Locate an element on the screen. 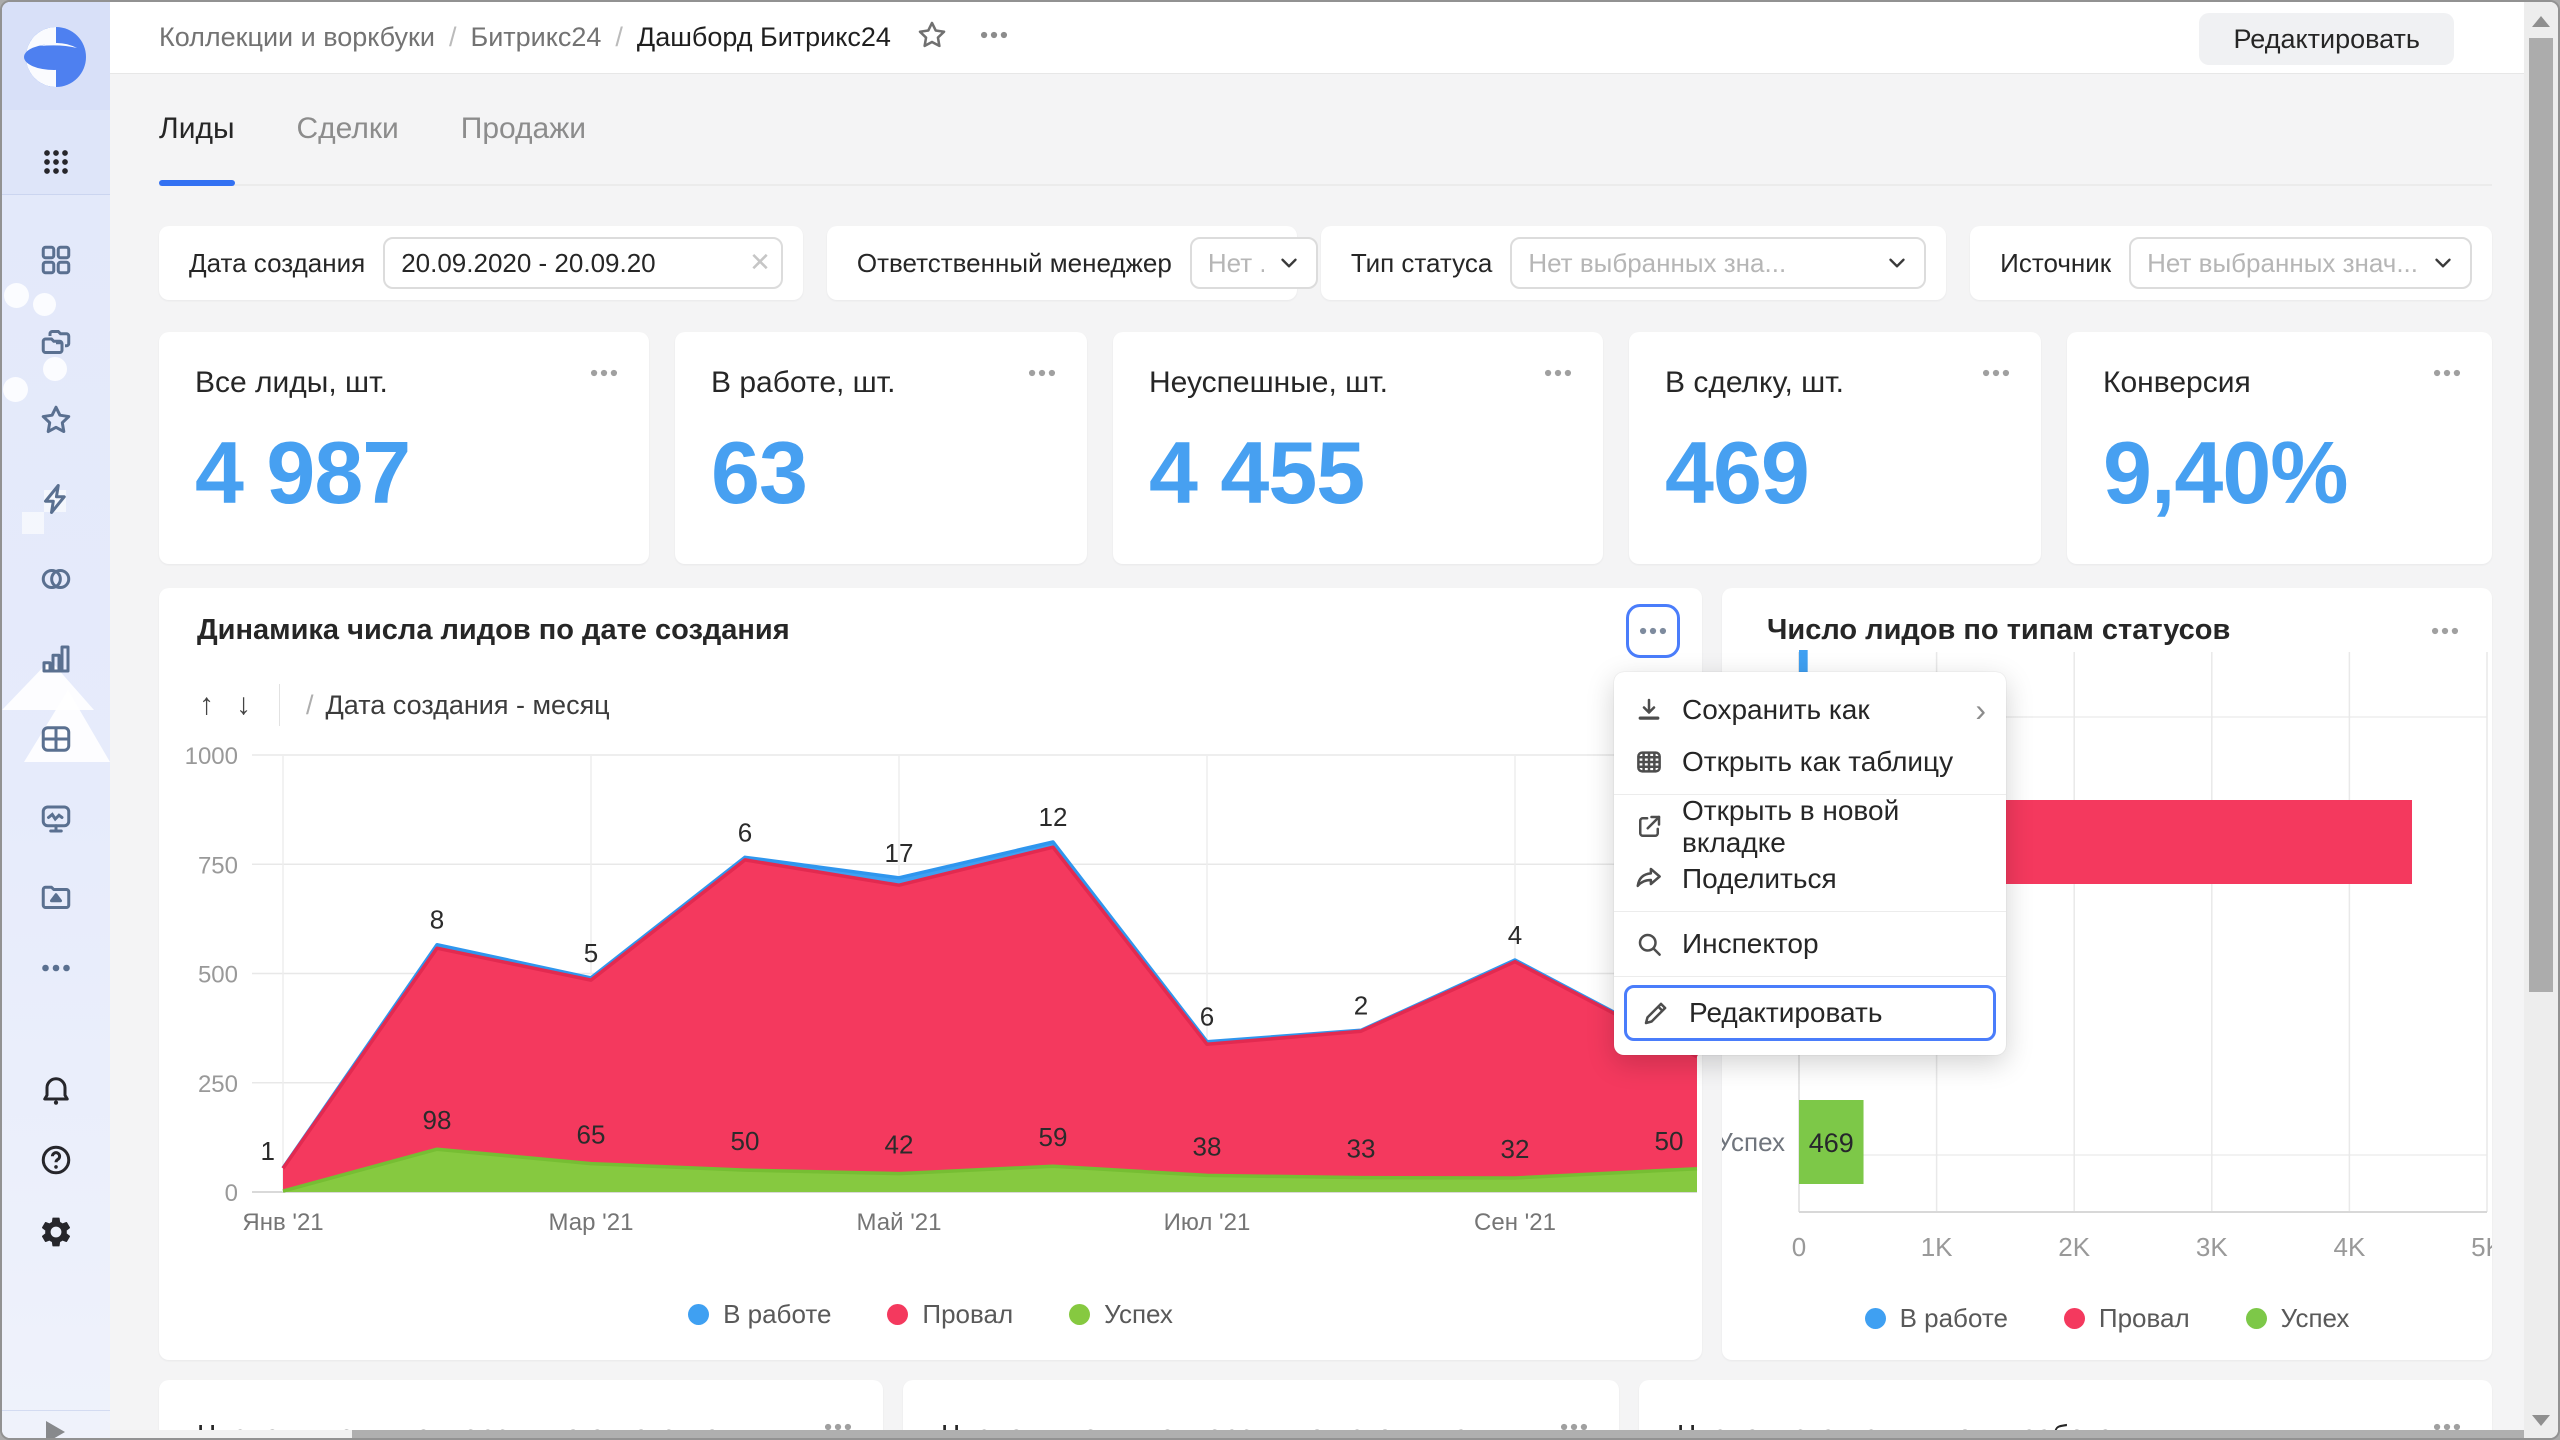 Image resolution: width=2560 pixels, height=1440 pixels. menu-item-share: Поделиться is located at coordinates (1810, 879).